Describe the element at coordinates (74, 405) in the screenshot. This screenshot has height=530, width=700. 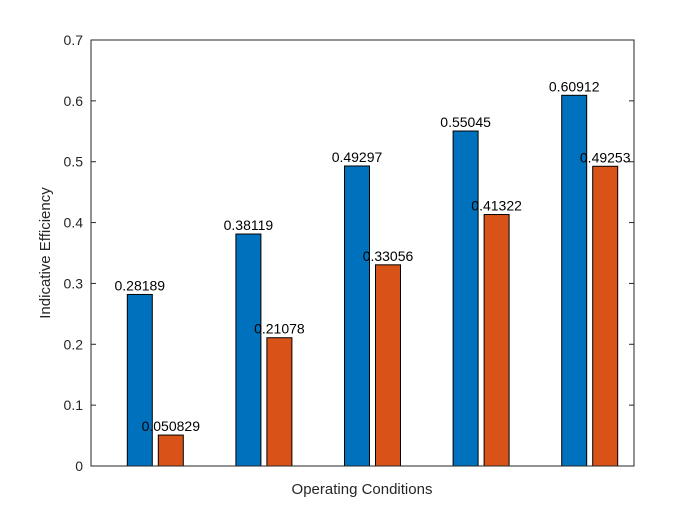
I see `y-tick-label: 0.1` at that location.